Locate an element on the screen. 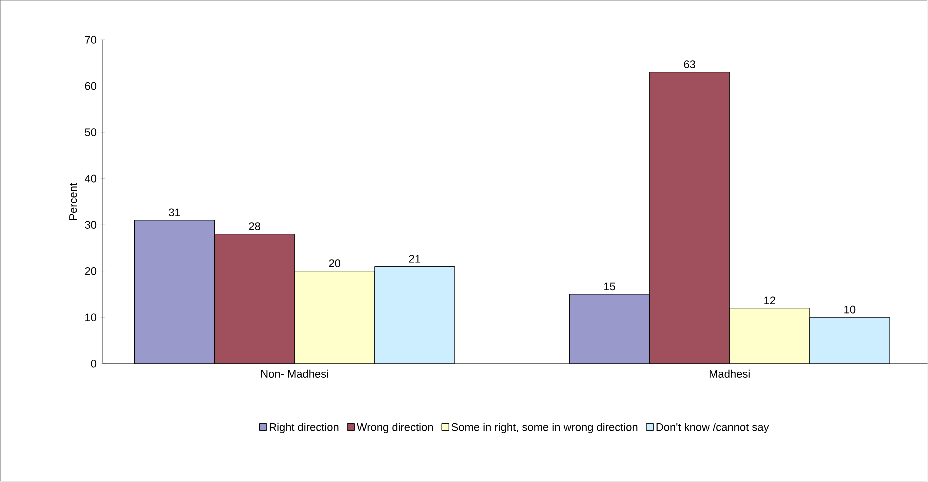 This screenshot has height=482, width=928. data-label: 10 is located at coordinates (850, 310).